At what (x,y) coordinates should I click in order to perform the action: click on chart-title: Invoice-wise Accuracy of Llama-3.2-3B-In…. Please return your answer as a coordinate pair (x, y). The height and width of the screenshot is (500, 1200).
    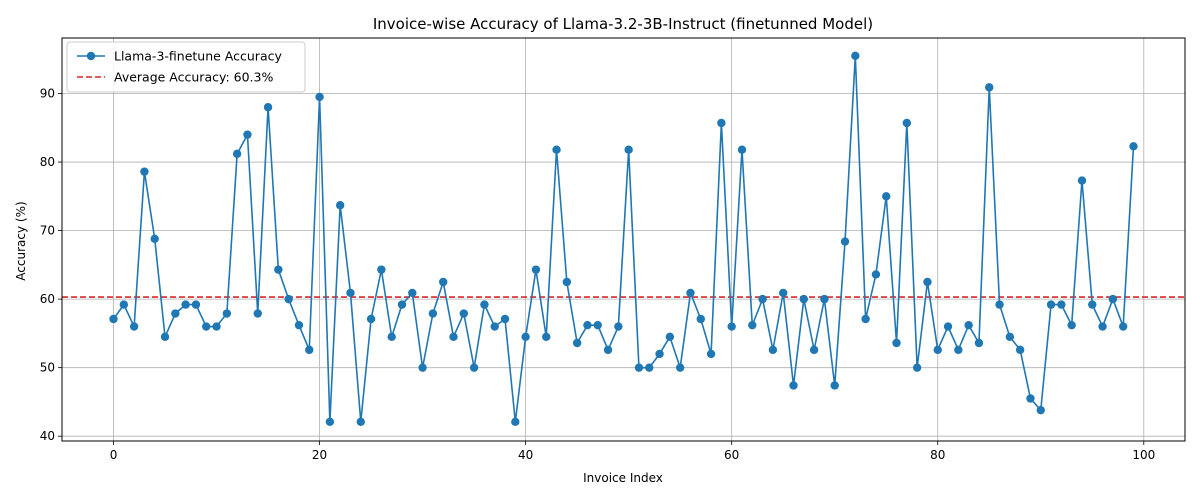
    Looking at the image, I should click on (623, 24).